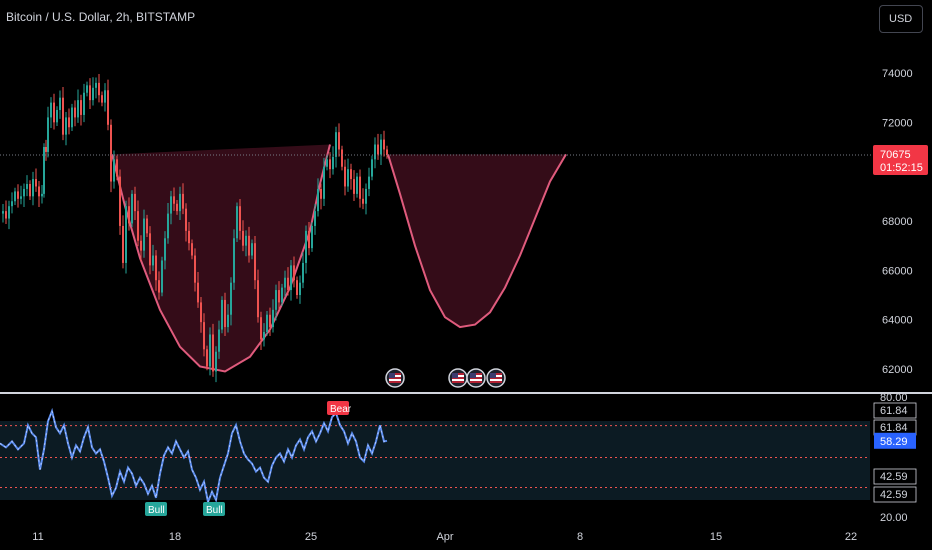 The height and width of the screenshot is (550, 932). I want to click on price-tick-label: 72000, so click(897, 123).